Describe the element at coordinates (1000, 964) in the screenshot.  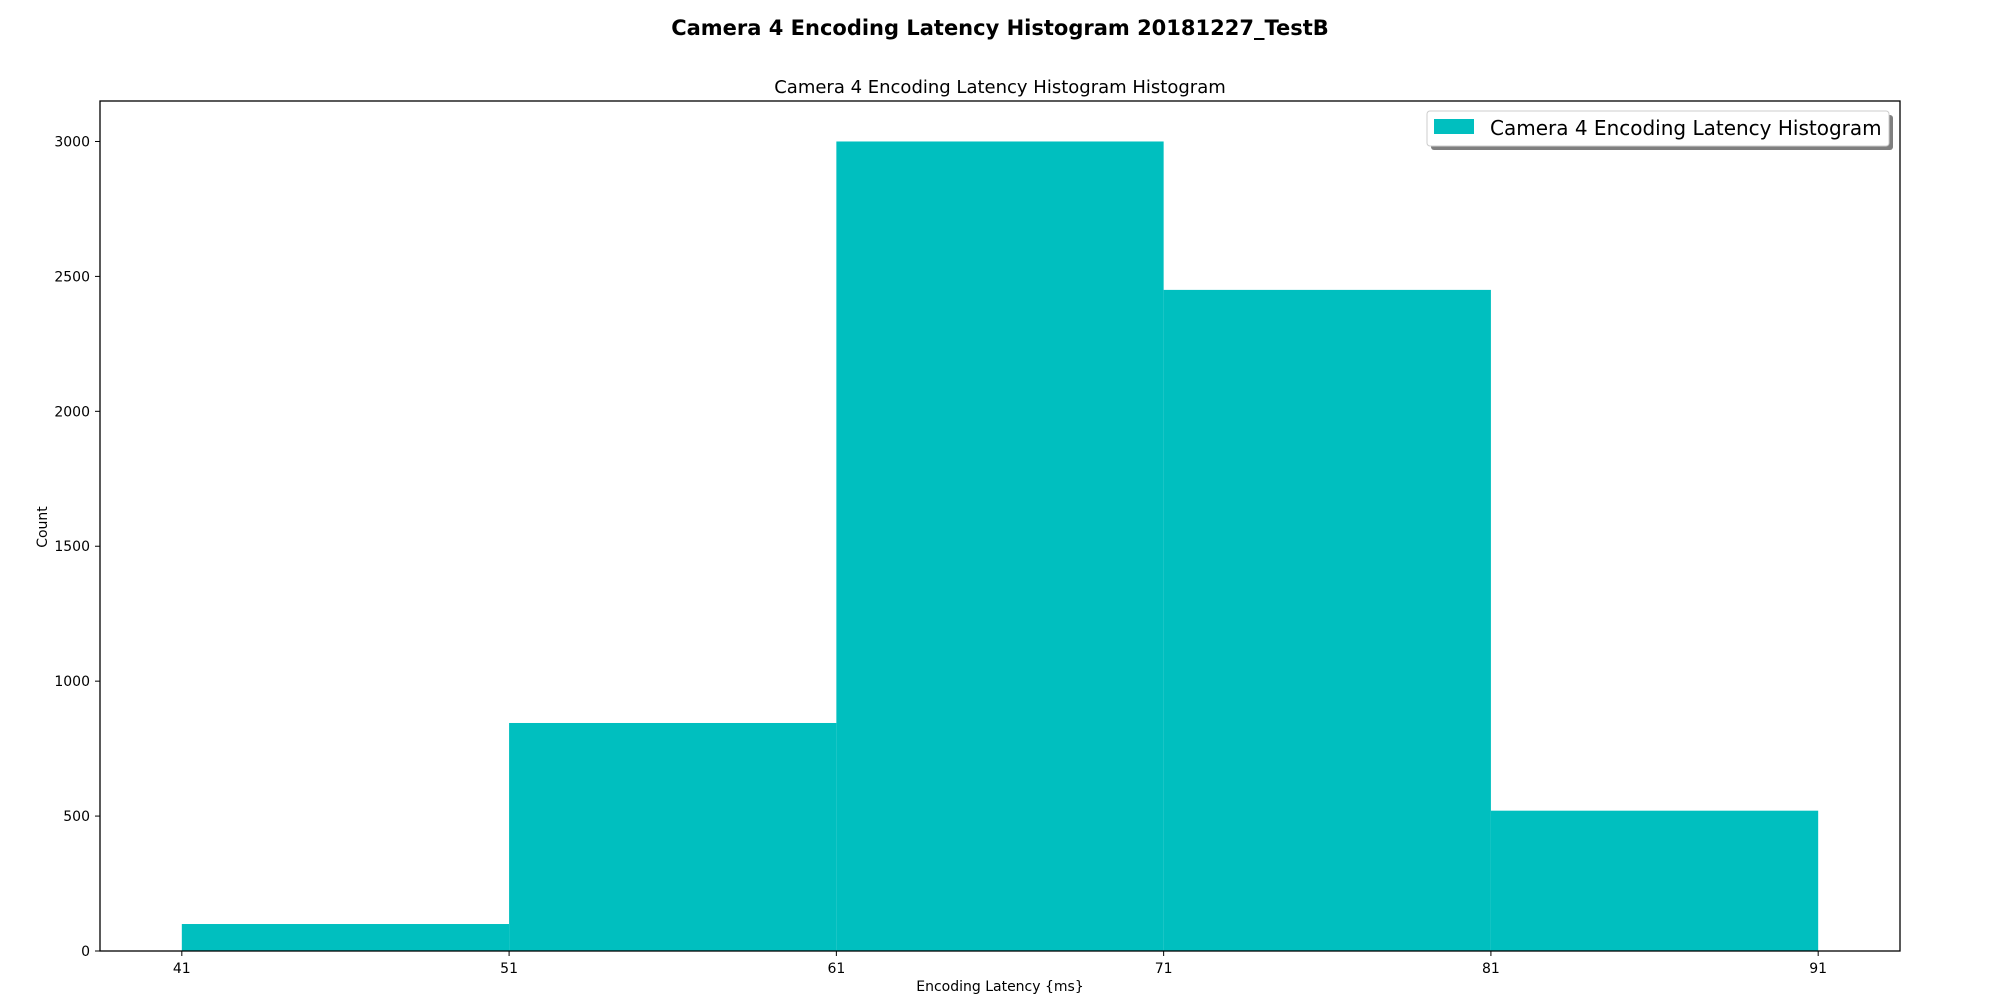
I see `x-axis-ticks: 41 51 61 71 81 91` at that location.